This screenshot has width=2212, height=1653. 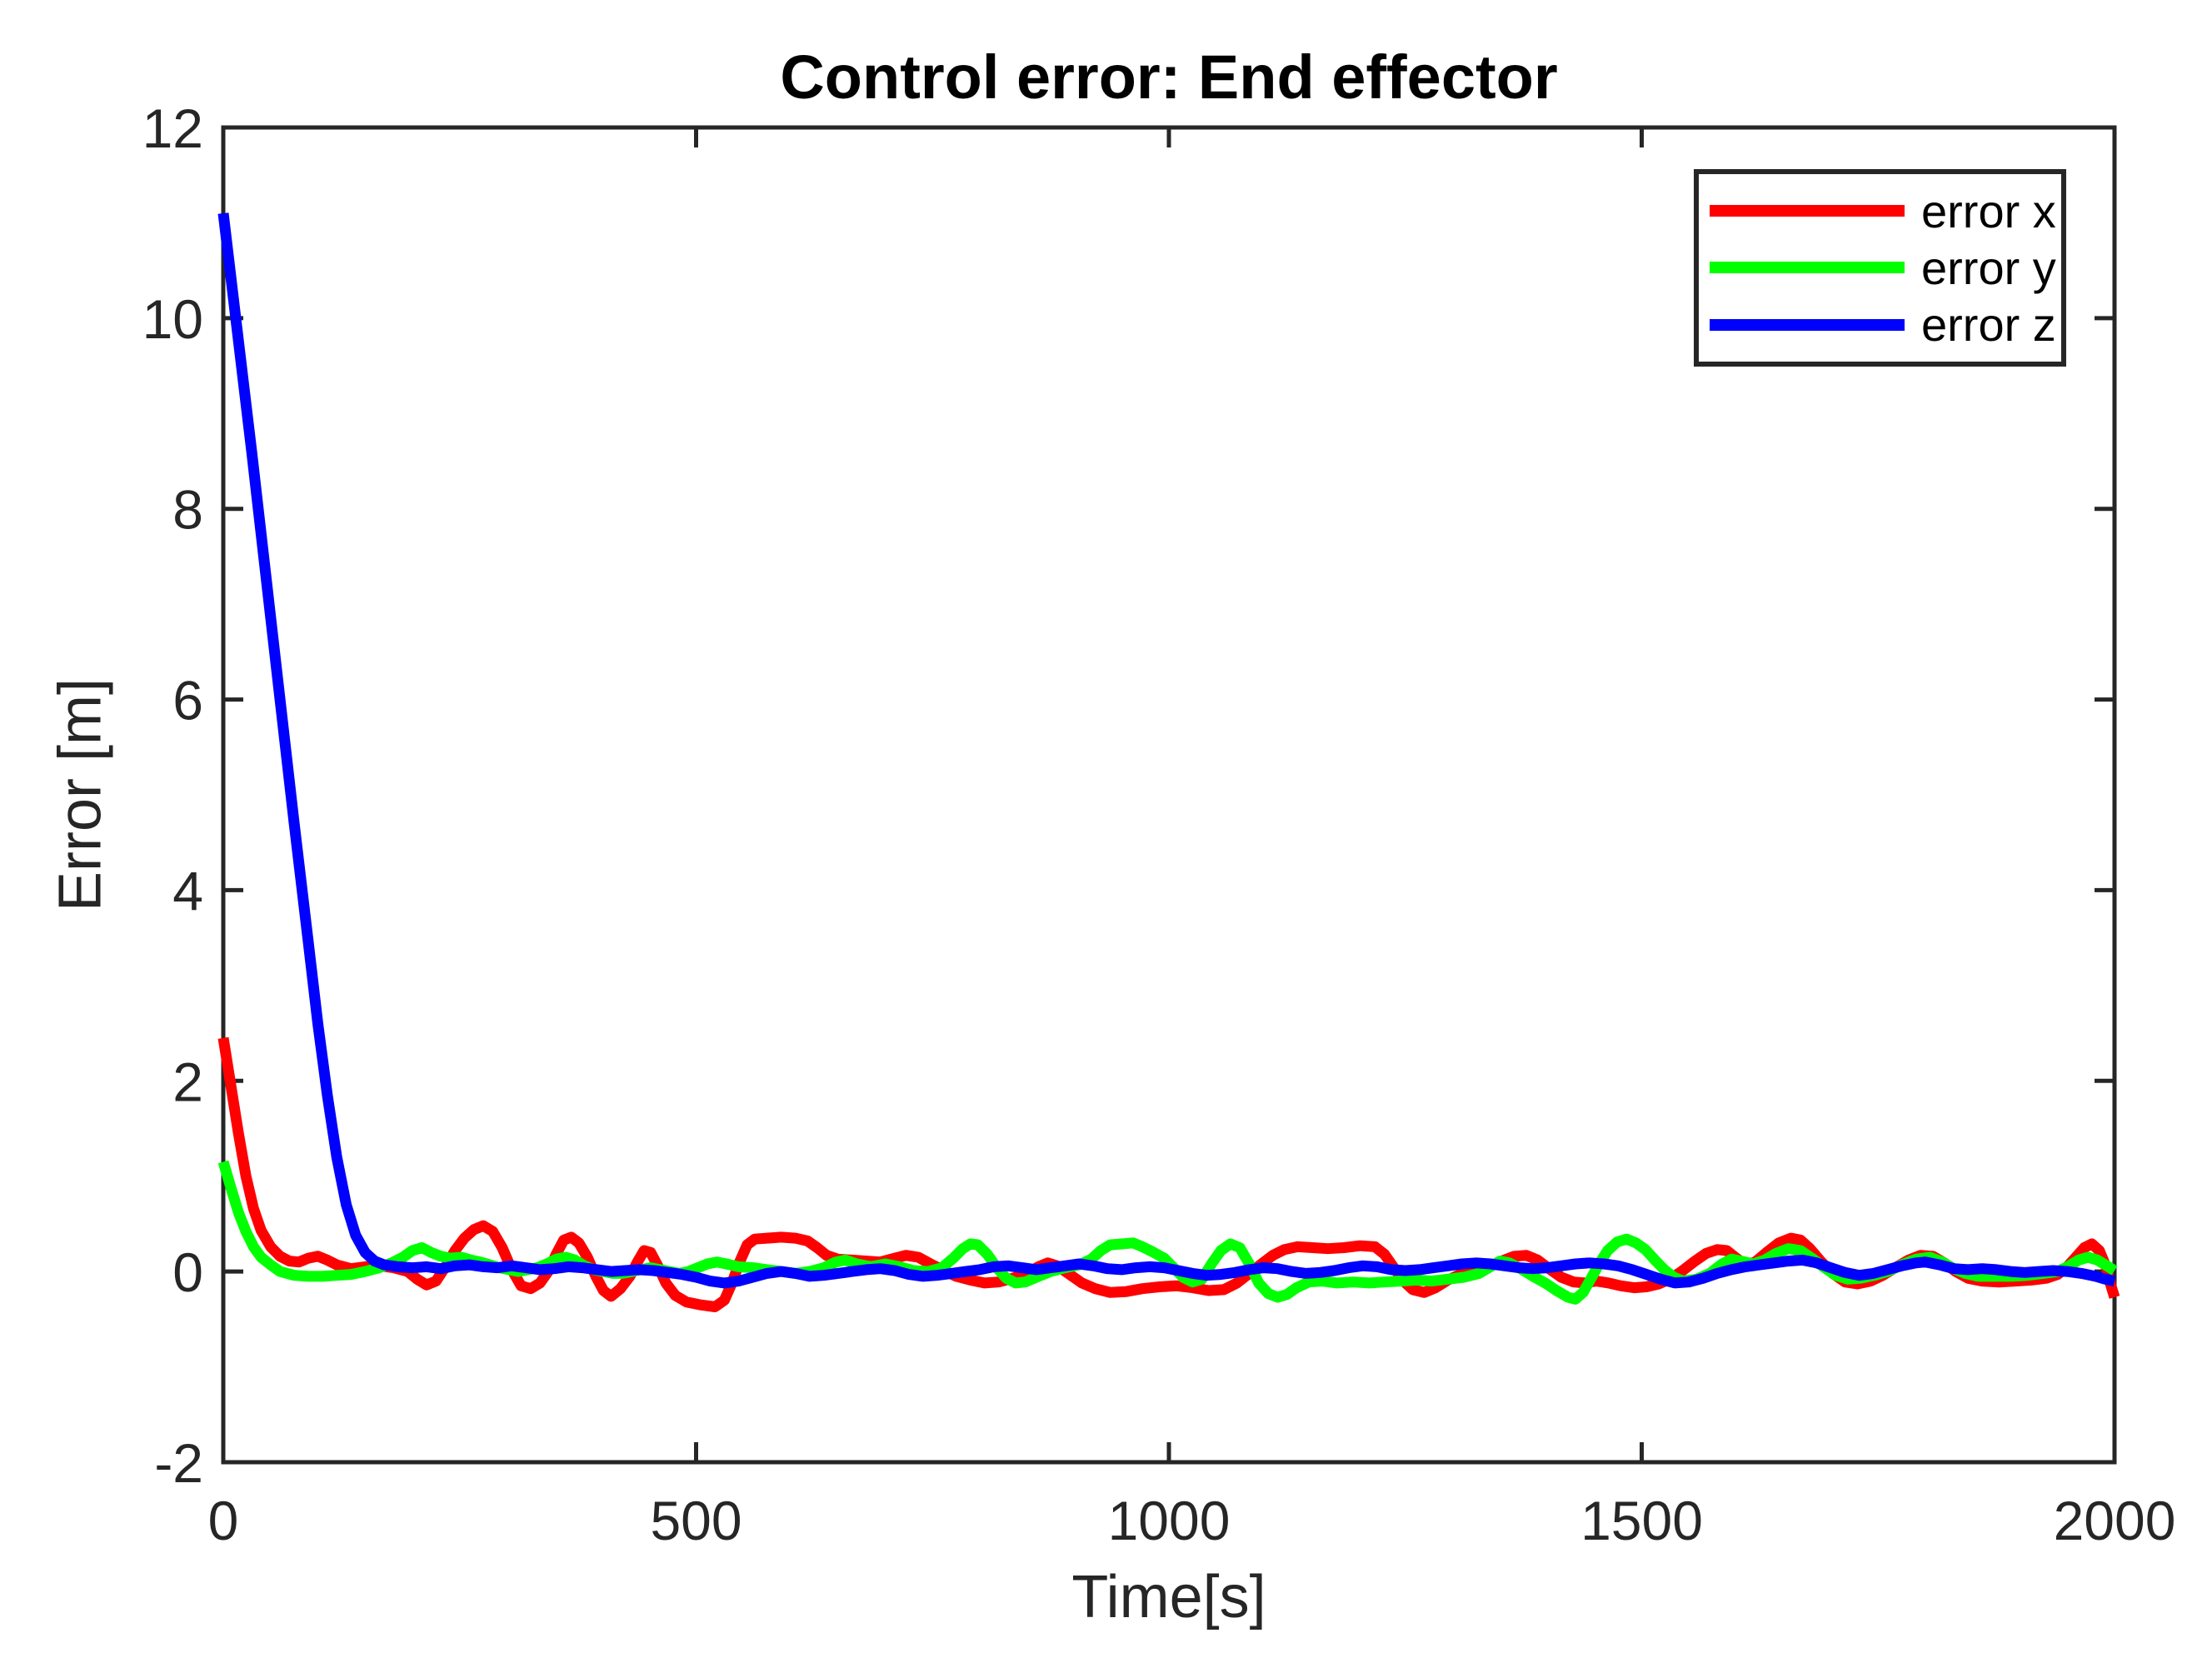 What do you see at coordinates (188, 701) in the screenshot?
I see `y-tick-label: 6` at bounding box center [188, 701].